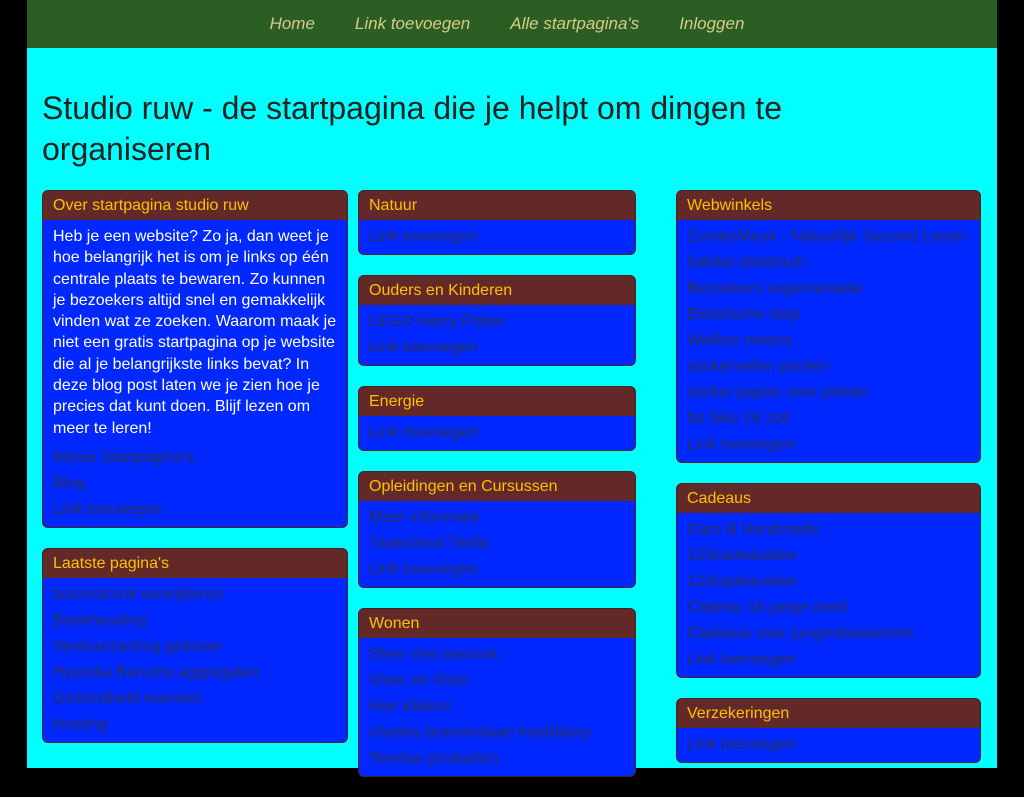  I want to click on nav-inloggen: Inloggen, so click(712, 23).